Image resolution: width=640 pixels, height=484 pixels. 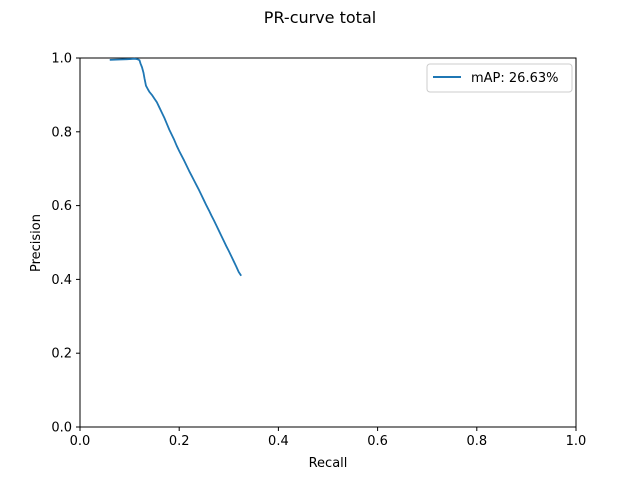 I want to click on y-tick-label: 0.2, so click(x=61, y=354).